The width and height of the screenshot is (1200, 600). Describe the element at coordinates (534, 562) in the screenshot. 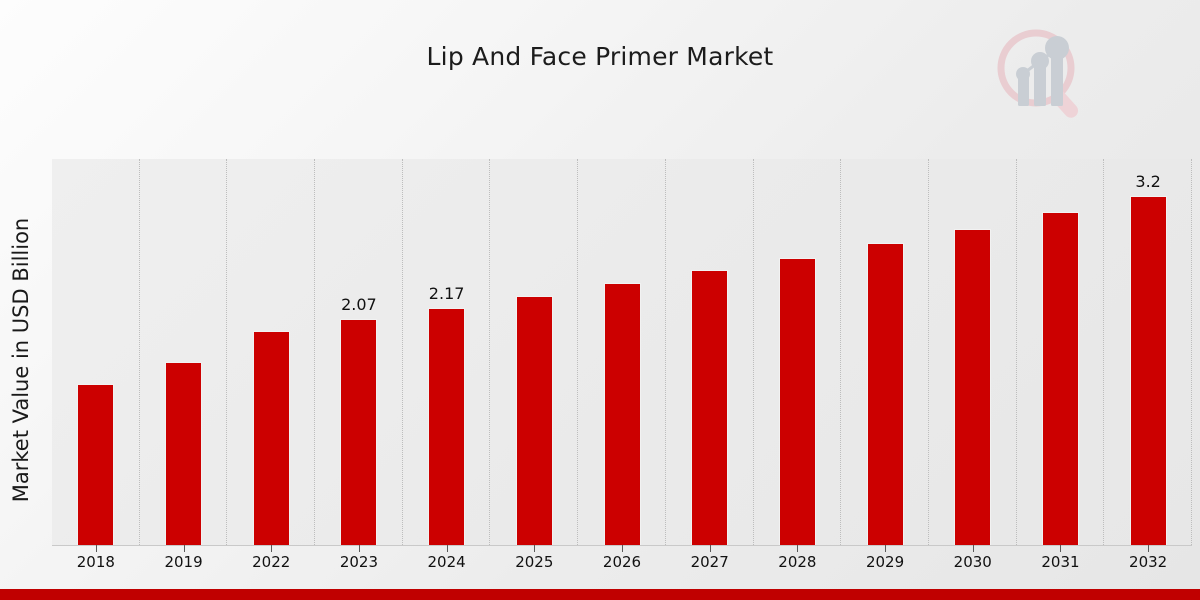

I see `x-tick-label-2025: 2025` at that location.